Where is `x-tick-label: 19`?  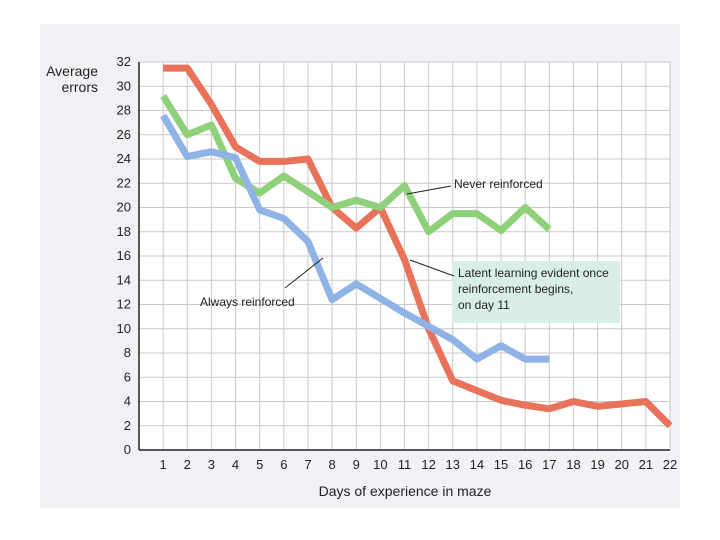
x-tick-label: 19 is located at coordinates (597, 464).